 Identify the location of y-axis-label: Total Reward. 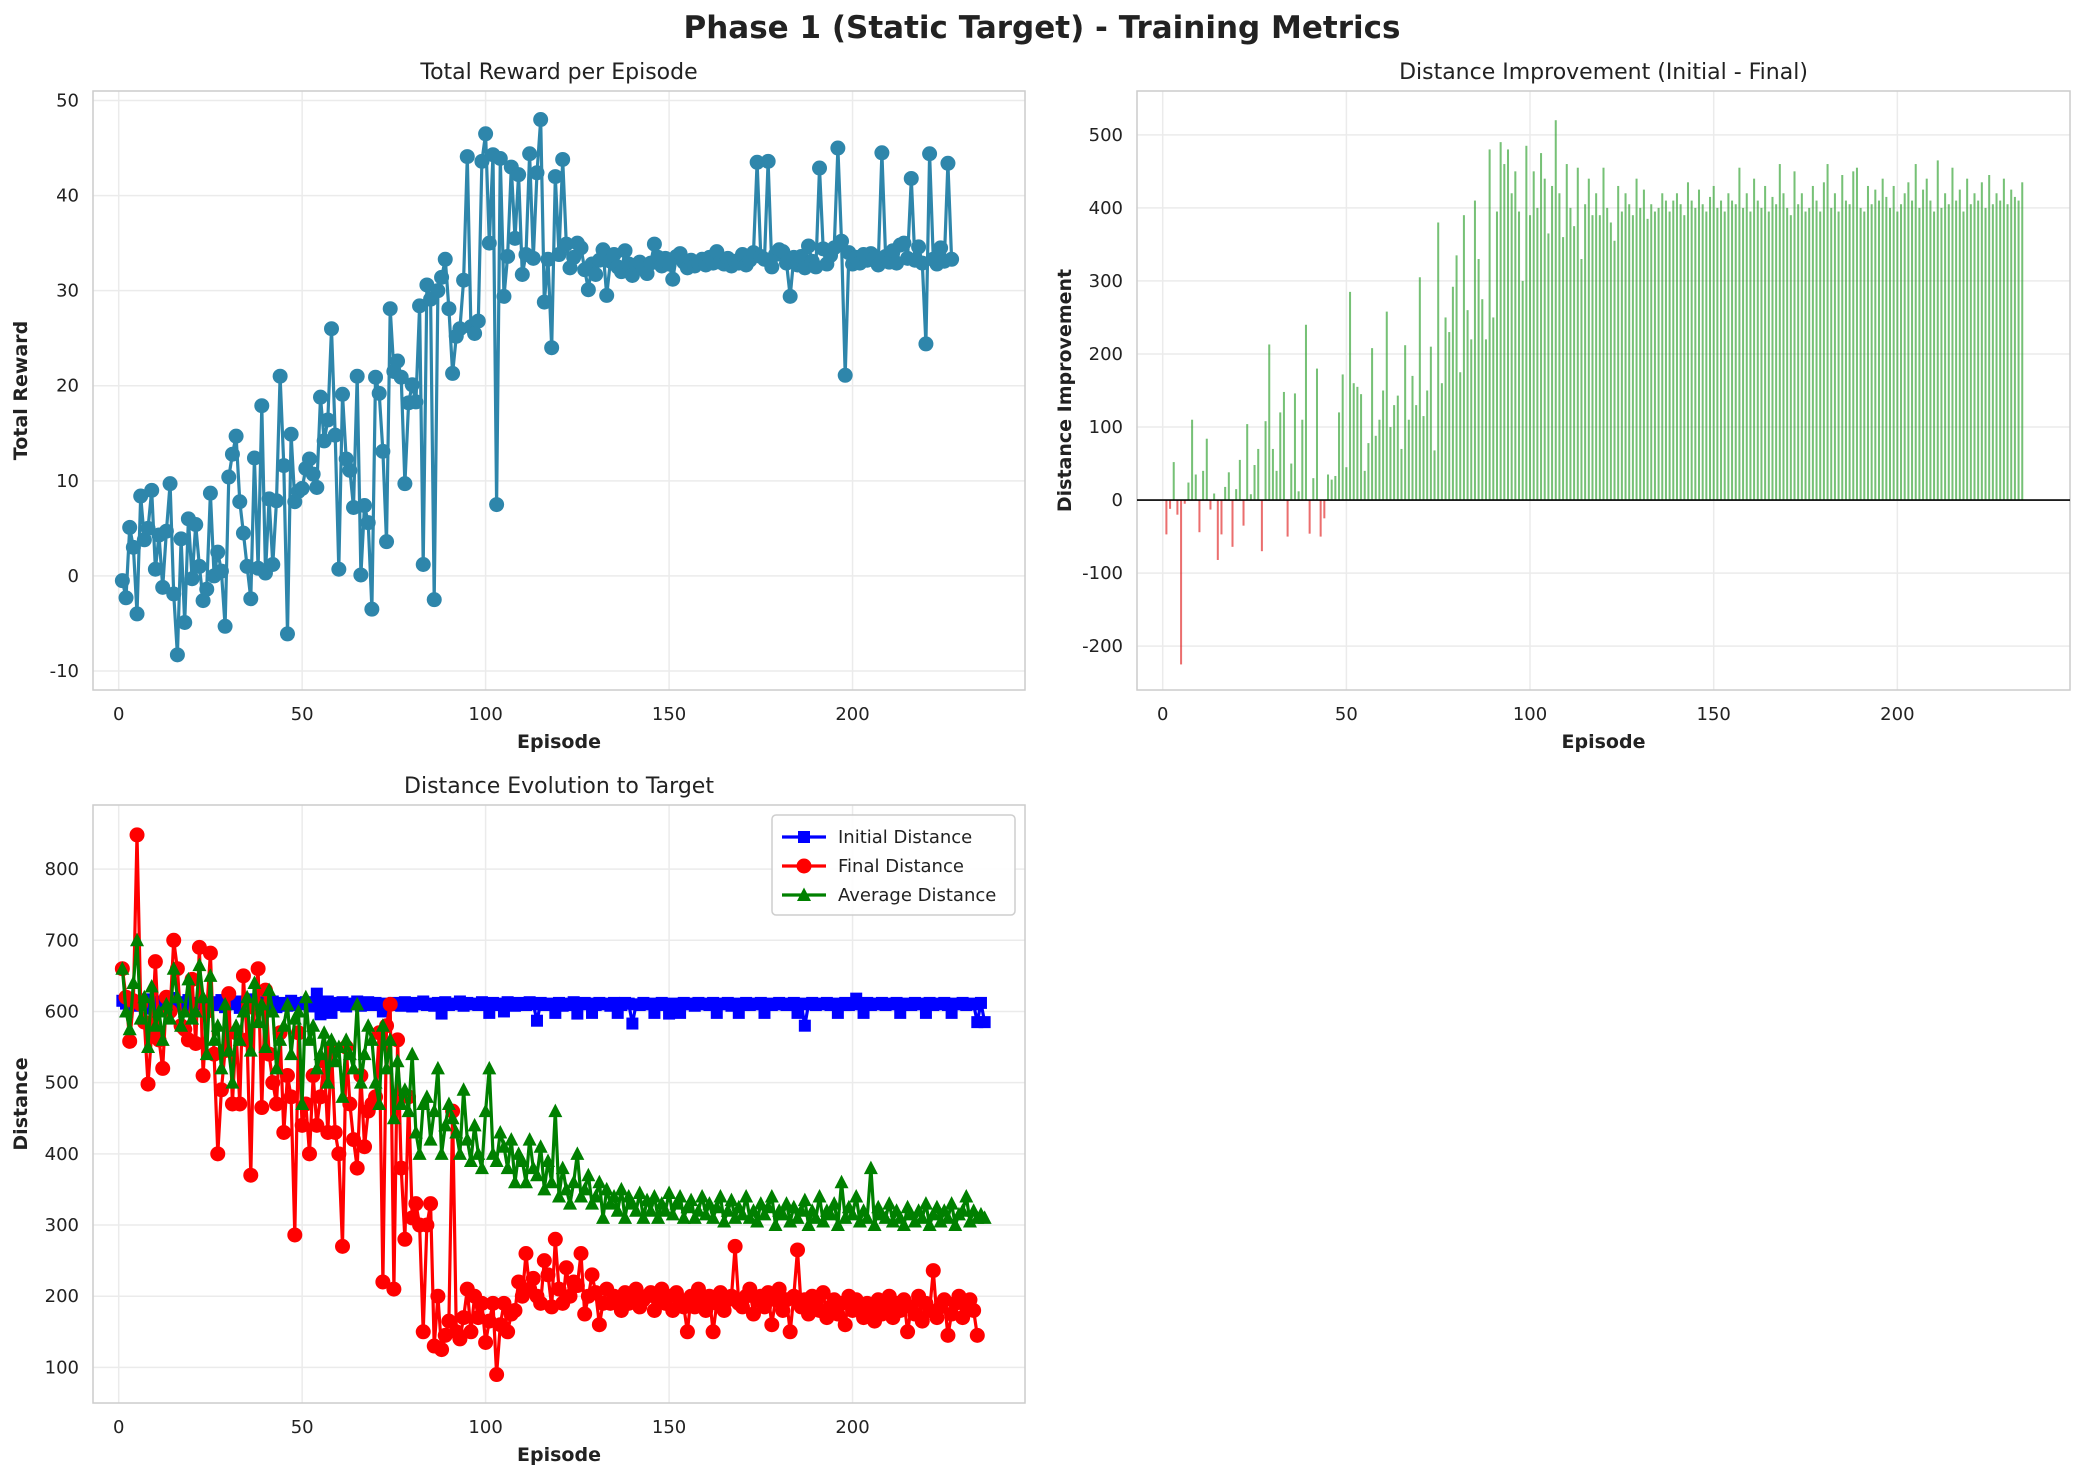
(21, 390).